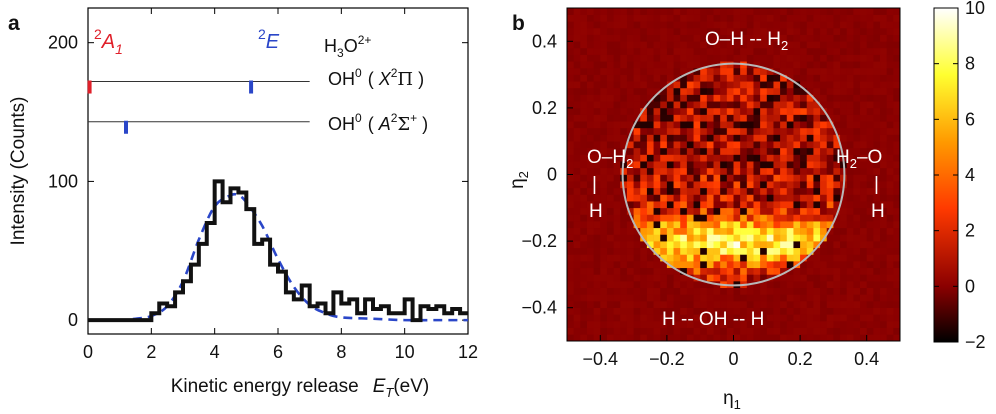  I want to click on x-tick-label: 12, so click(468, 352).